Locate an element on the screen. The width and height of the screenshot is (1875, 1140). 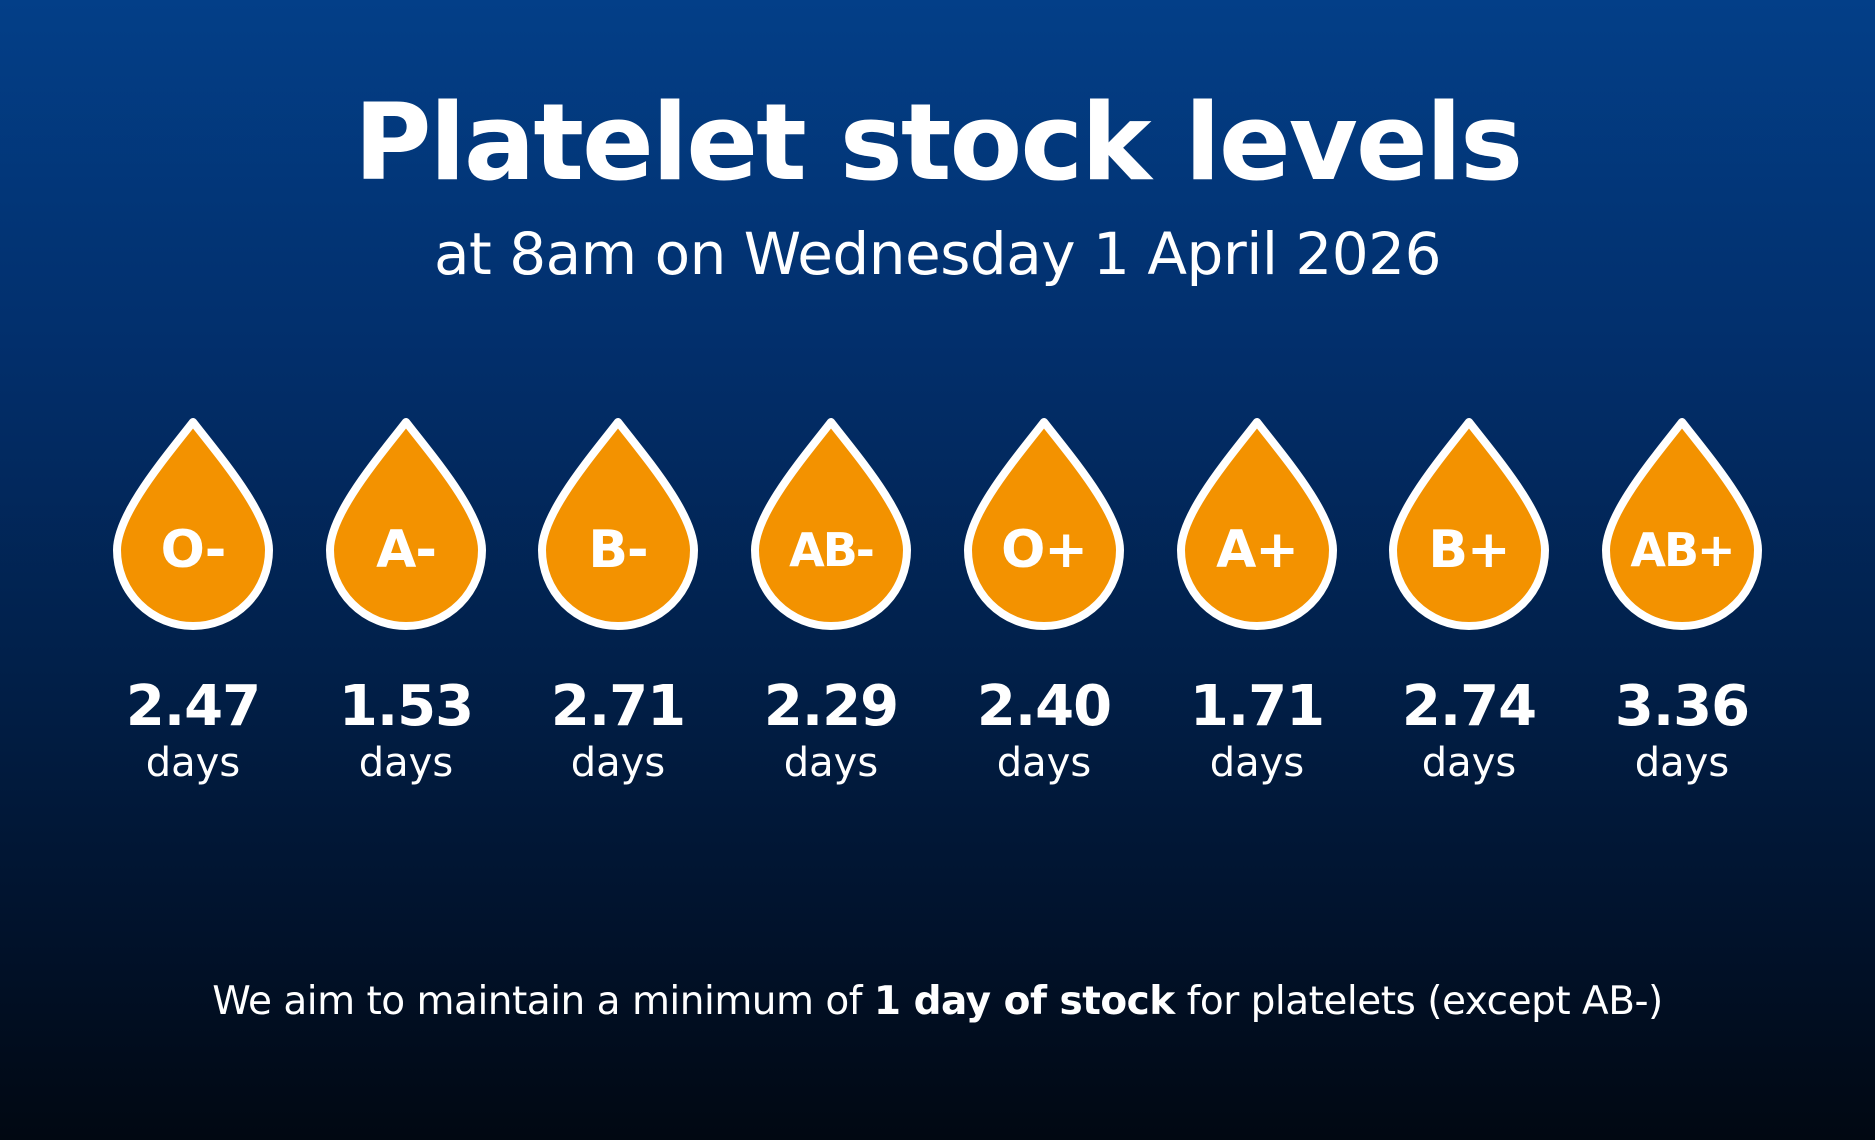
blood-group-label: O+ is located at coordinates (1044, 550).